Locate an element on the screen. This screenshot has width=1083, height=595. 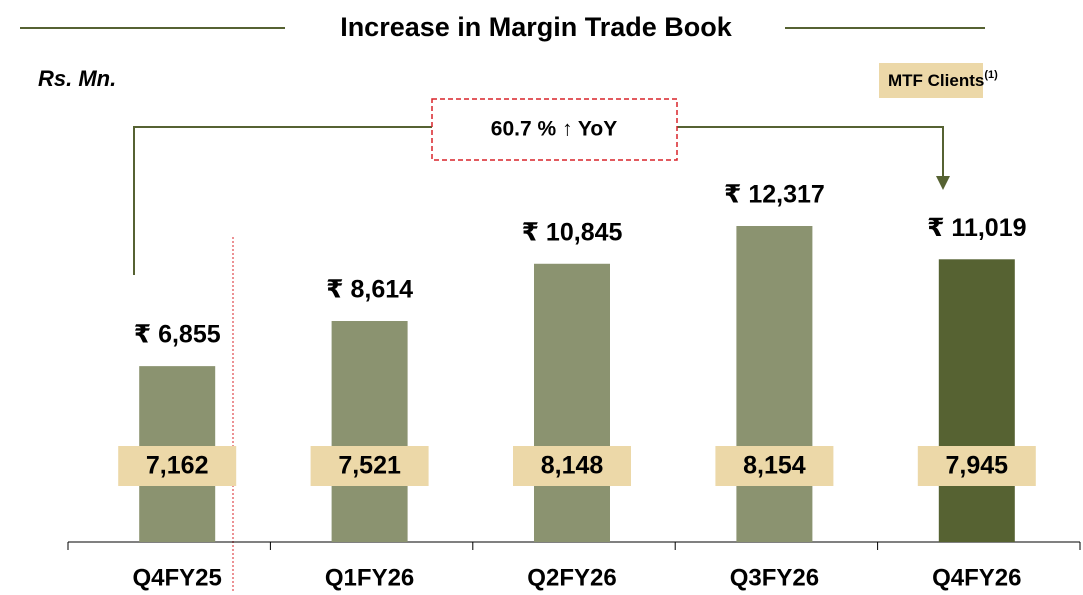
x-tick-label: Q3FY26 is located at coordinates (774, 577).